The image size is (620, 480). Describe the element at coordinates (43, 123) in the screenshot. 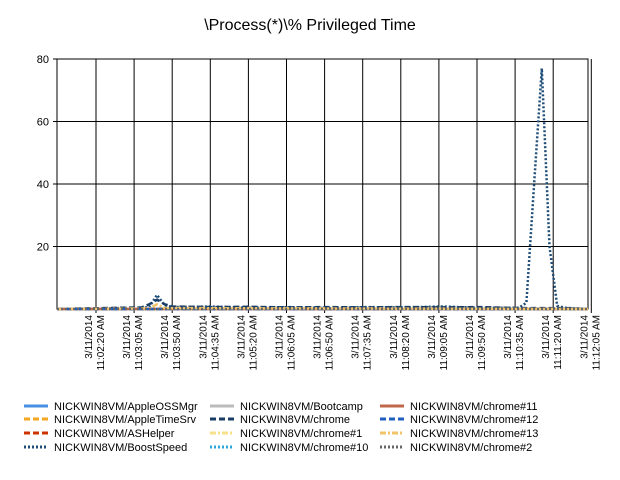

I see `y-tick-label: 60` at that location.